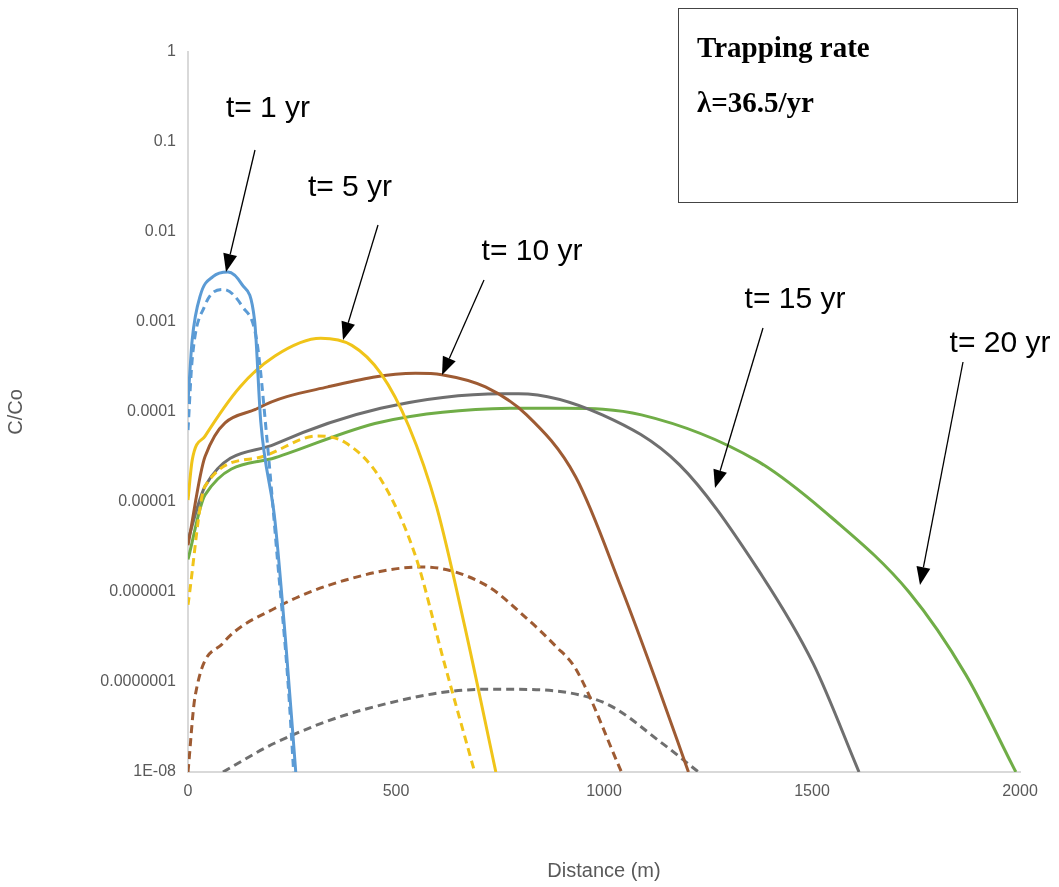  What do you see at coordinates (268, 106) in the screenshot?
I see `annotation: t= 1 yr` at bounding box center [268, 106].